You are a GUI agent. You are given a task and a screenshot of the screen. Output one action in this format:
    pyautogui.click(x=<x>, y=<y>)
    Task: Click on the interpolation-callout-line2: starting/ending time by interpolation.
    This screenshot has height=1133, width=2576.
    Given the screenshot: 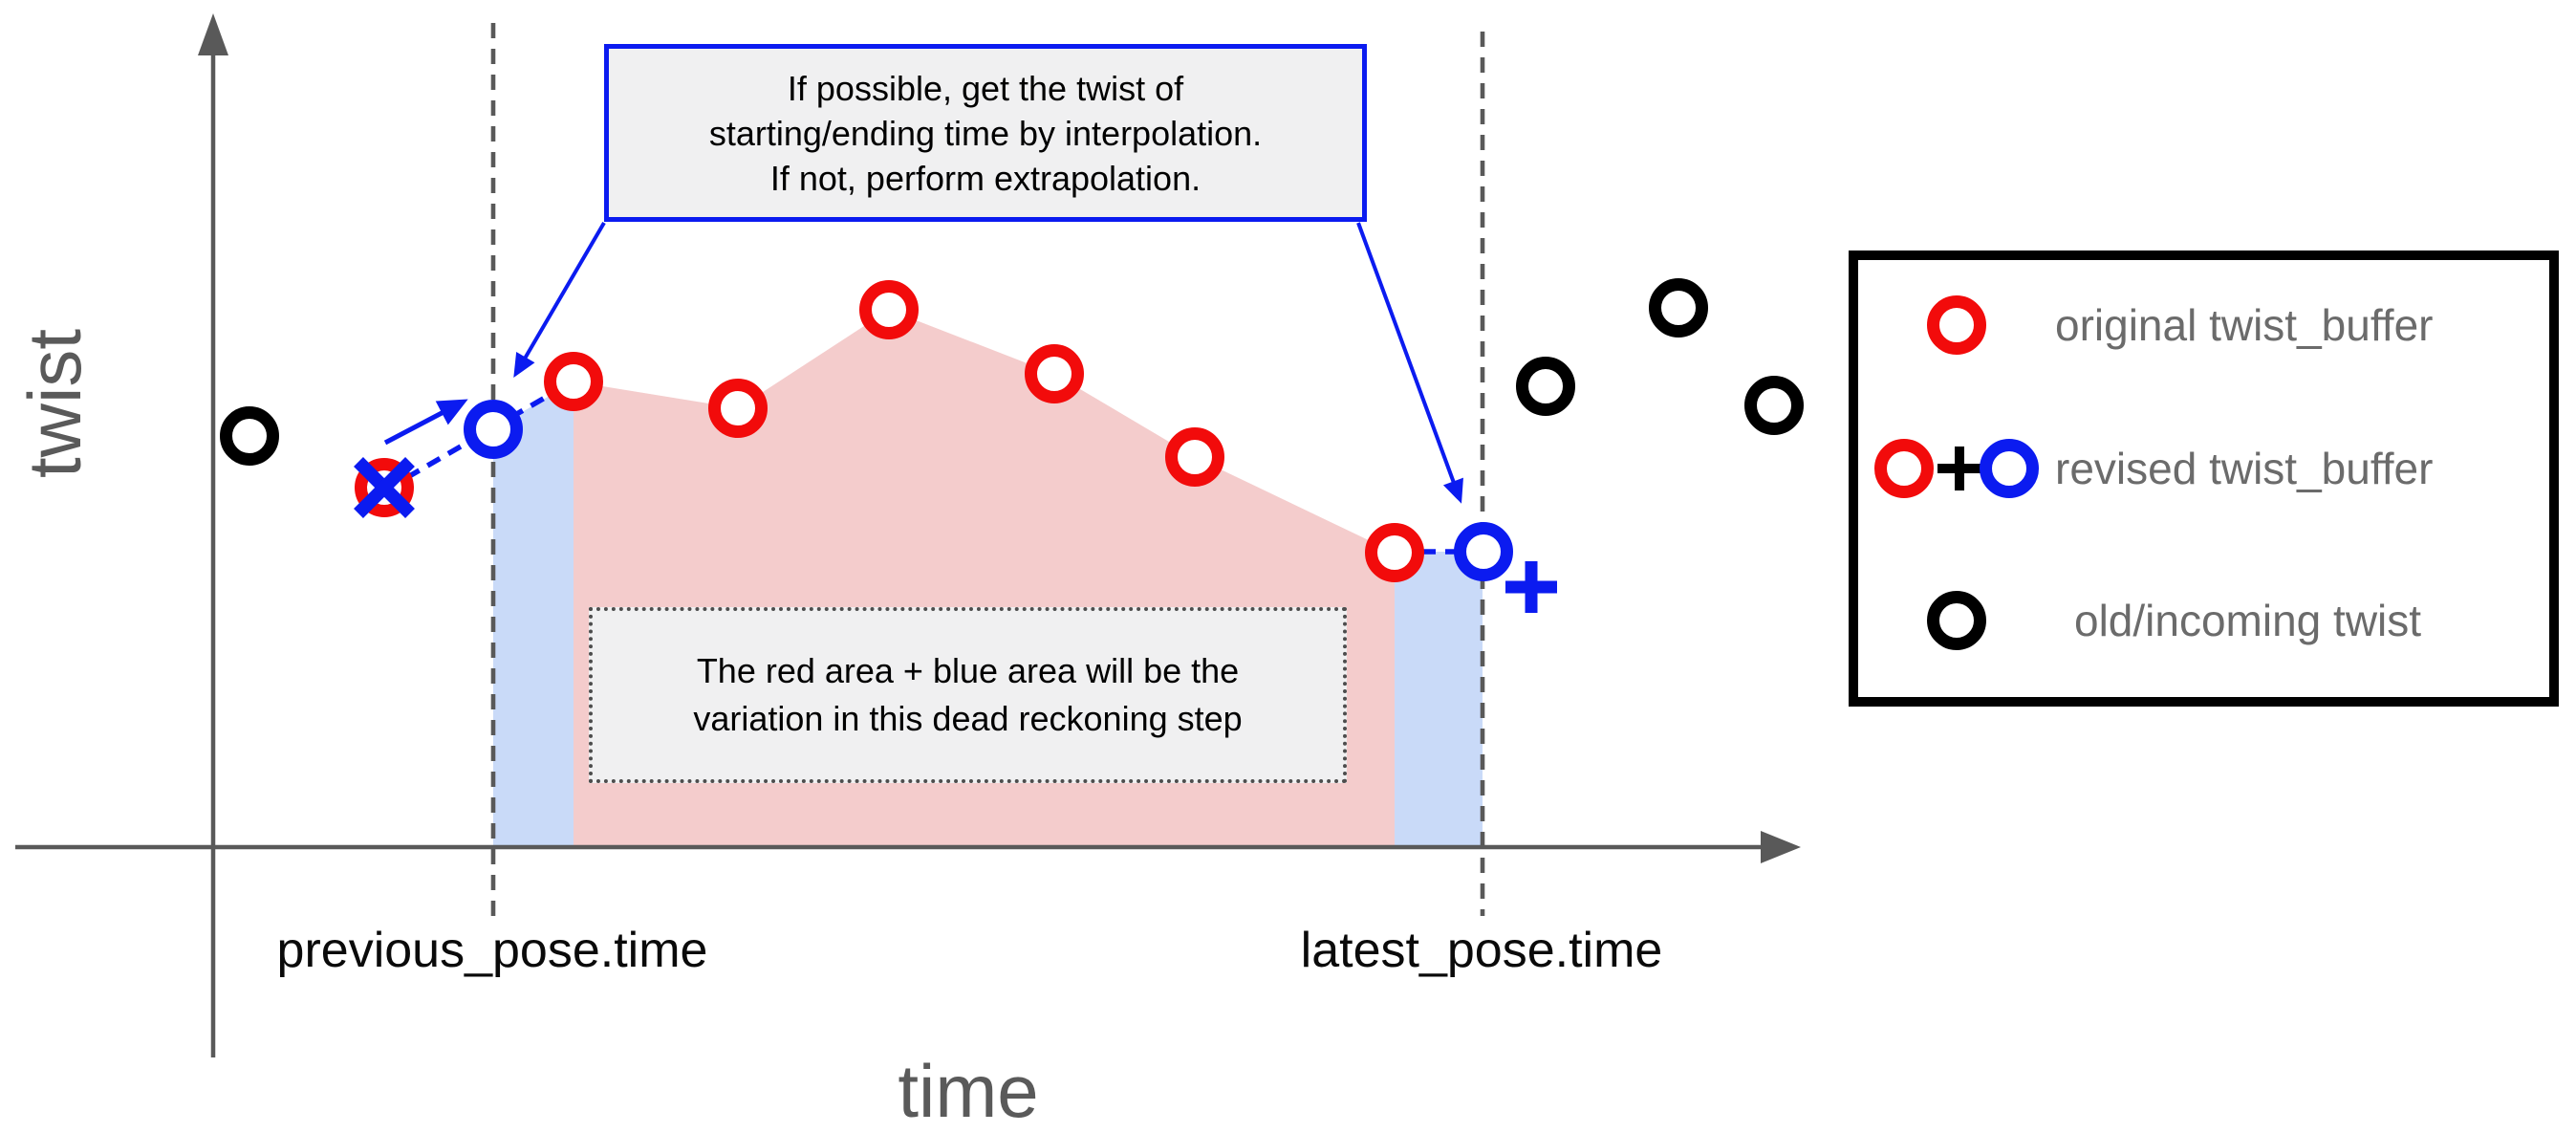 What is the action you would take?
    pyautogui.click(x=985, y=133)
    